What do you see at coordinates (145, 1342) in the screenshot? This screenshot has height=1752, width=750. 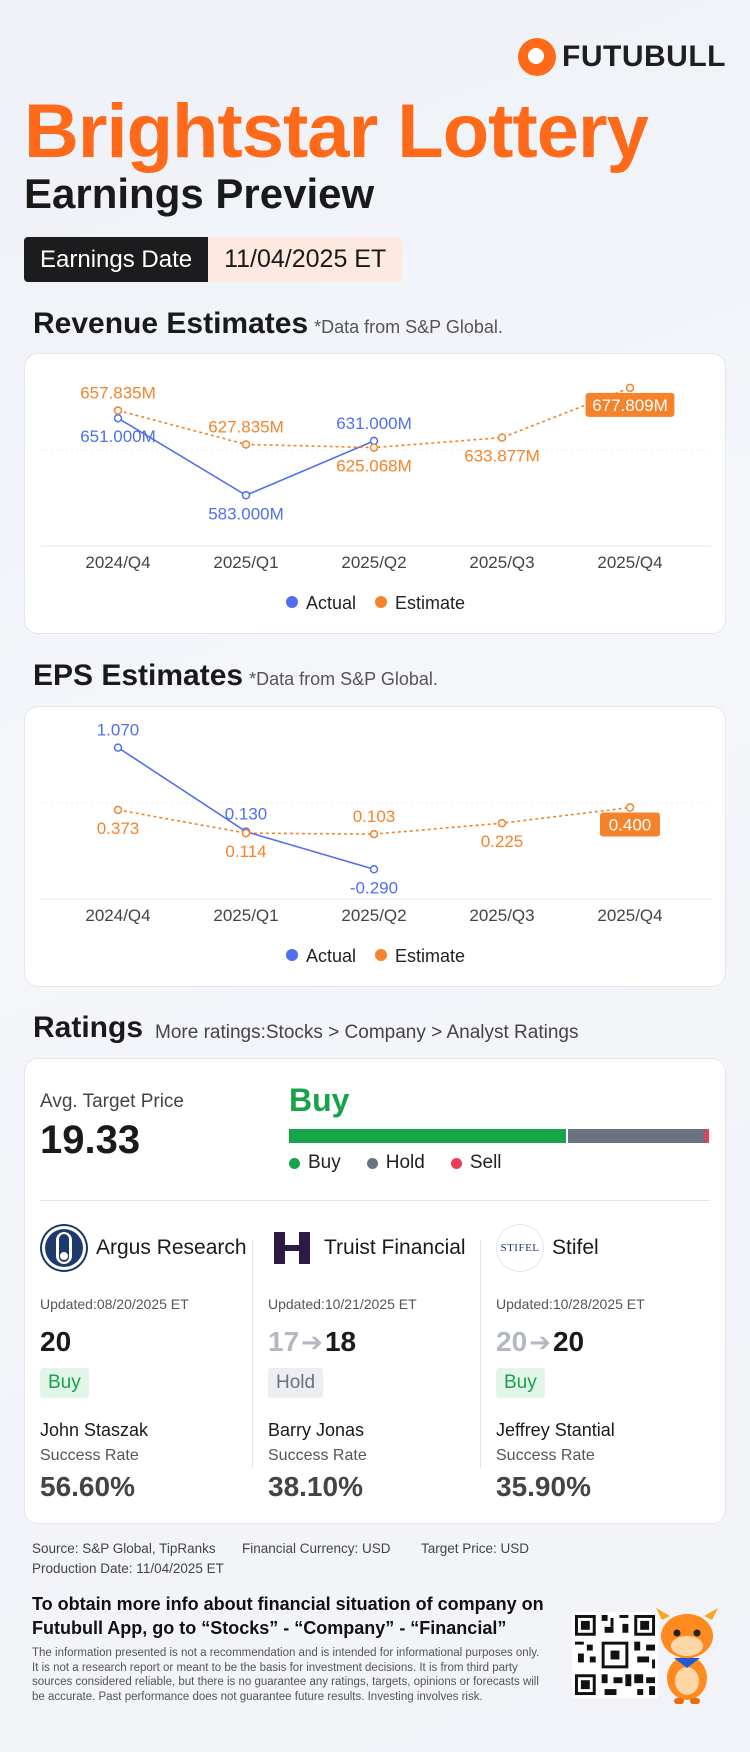 I see `analyst-target: 20` at bounding box center [145, 1342].